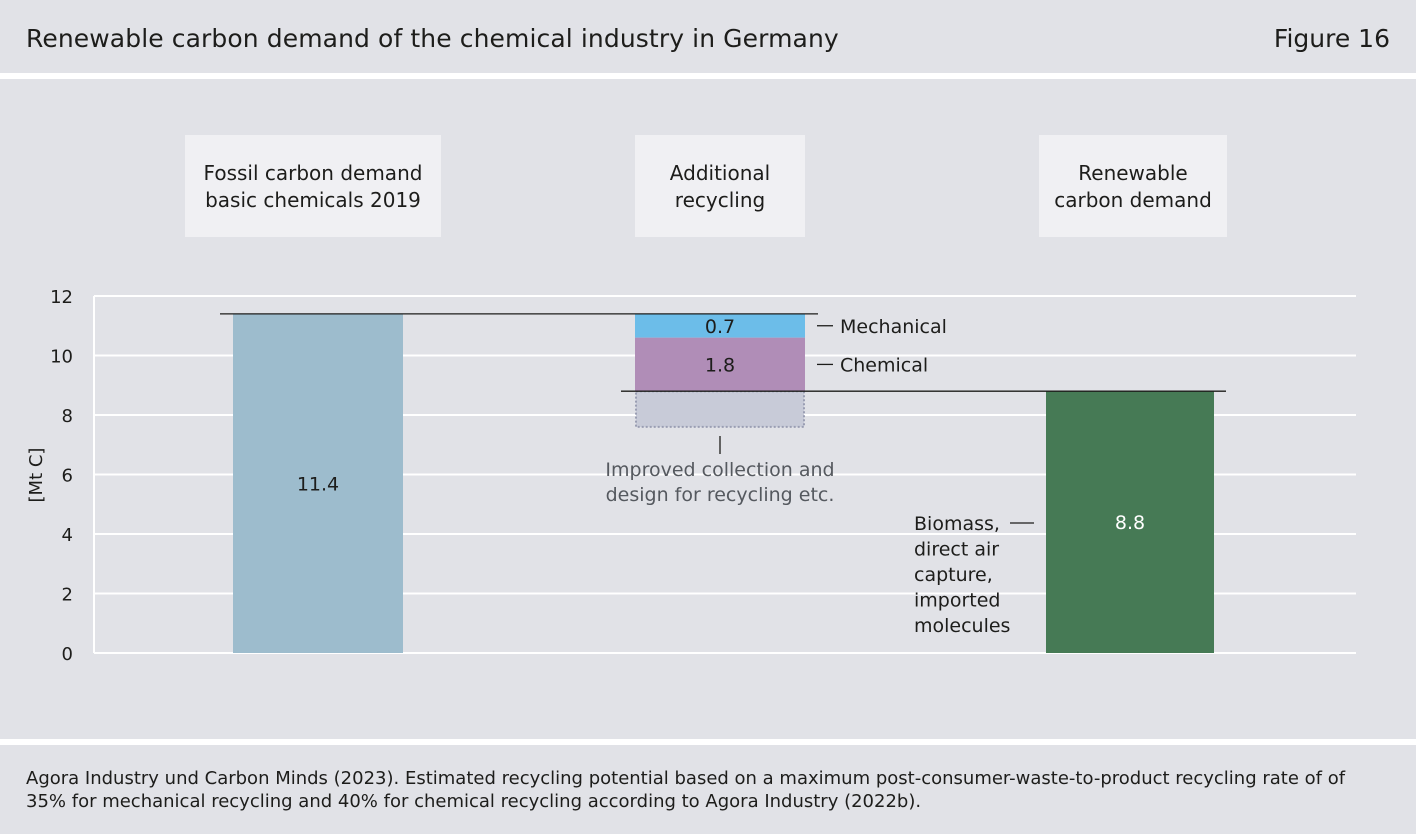 Image resolution: width=1416 pixels, height=834 pixels. What do you see at coordinates (956, 550) in the screenshot?
I see `renewable-sources-note: direct air` at bounding box center [956, 550].